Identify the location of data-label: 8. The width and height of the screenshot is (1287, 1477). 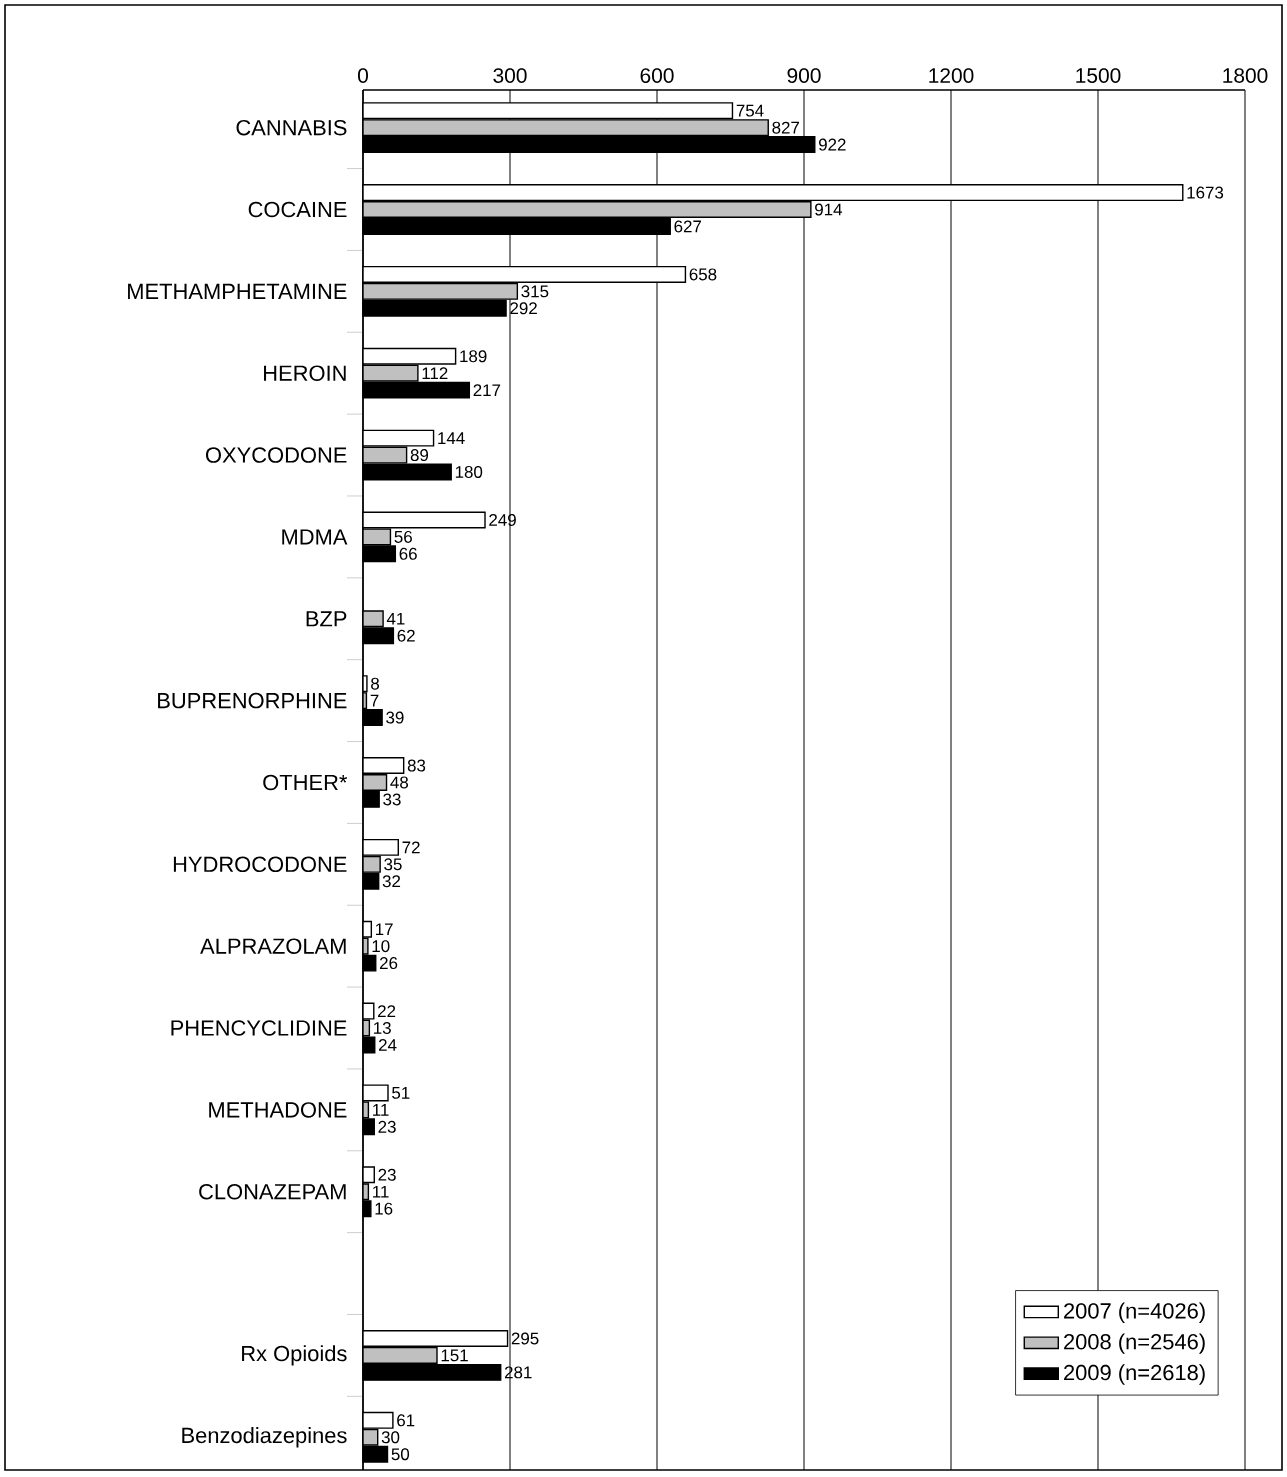
(375, 683).